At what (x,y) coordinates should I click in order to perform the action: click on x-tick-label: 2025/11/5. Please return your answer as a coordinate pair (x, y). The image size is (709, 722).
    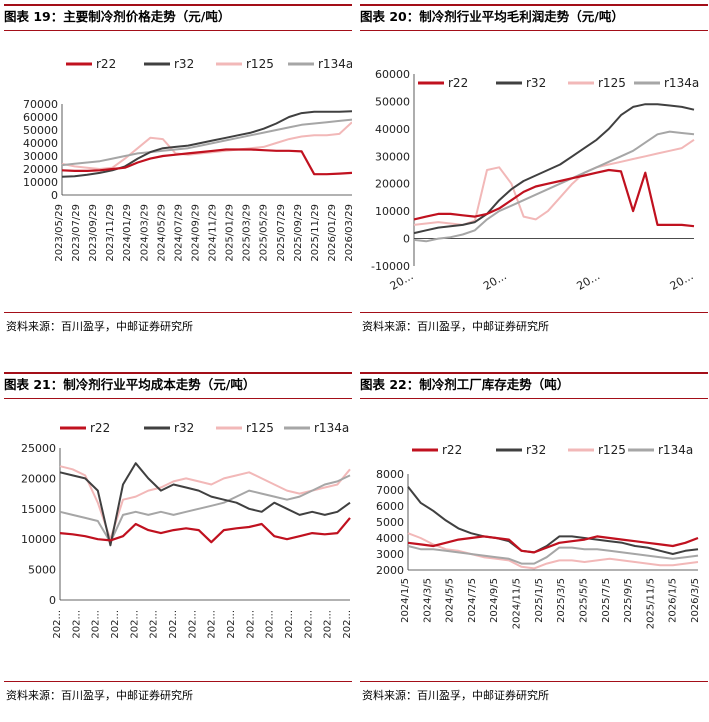
    Looking at the image, I should click on (650, 603).